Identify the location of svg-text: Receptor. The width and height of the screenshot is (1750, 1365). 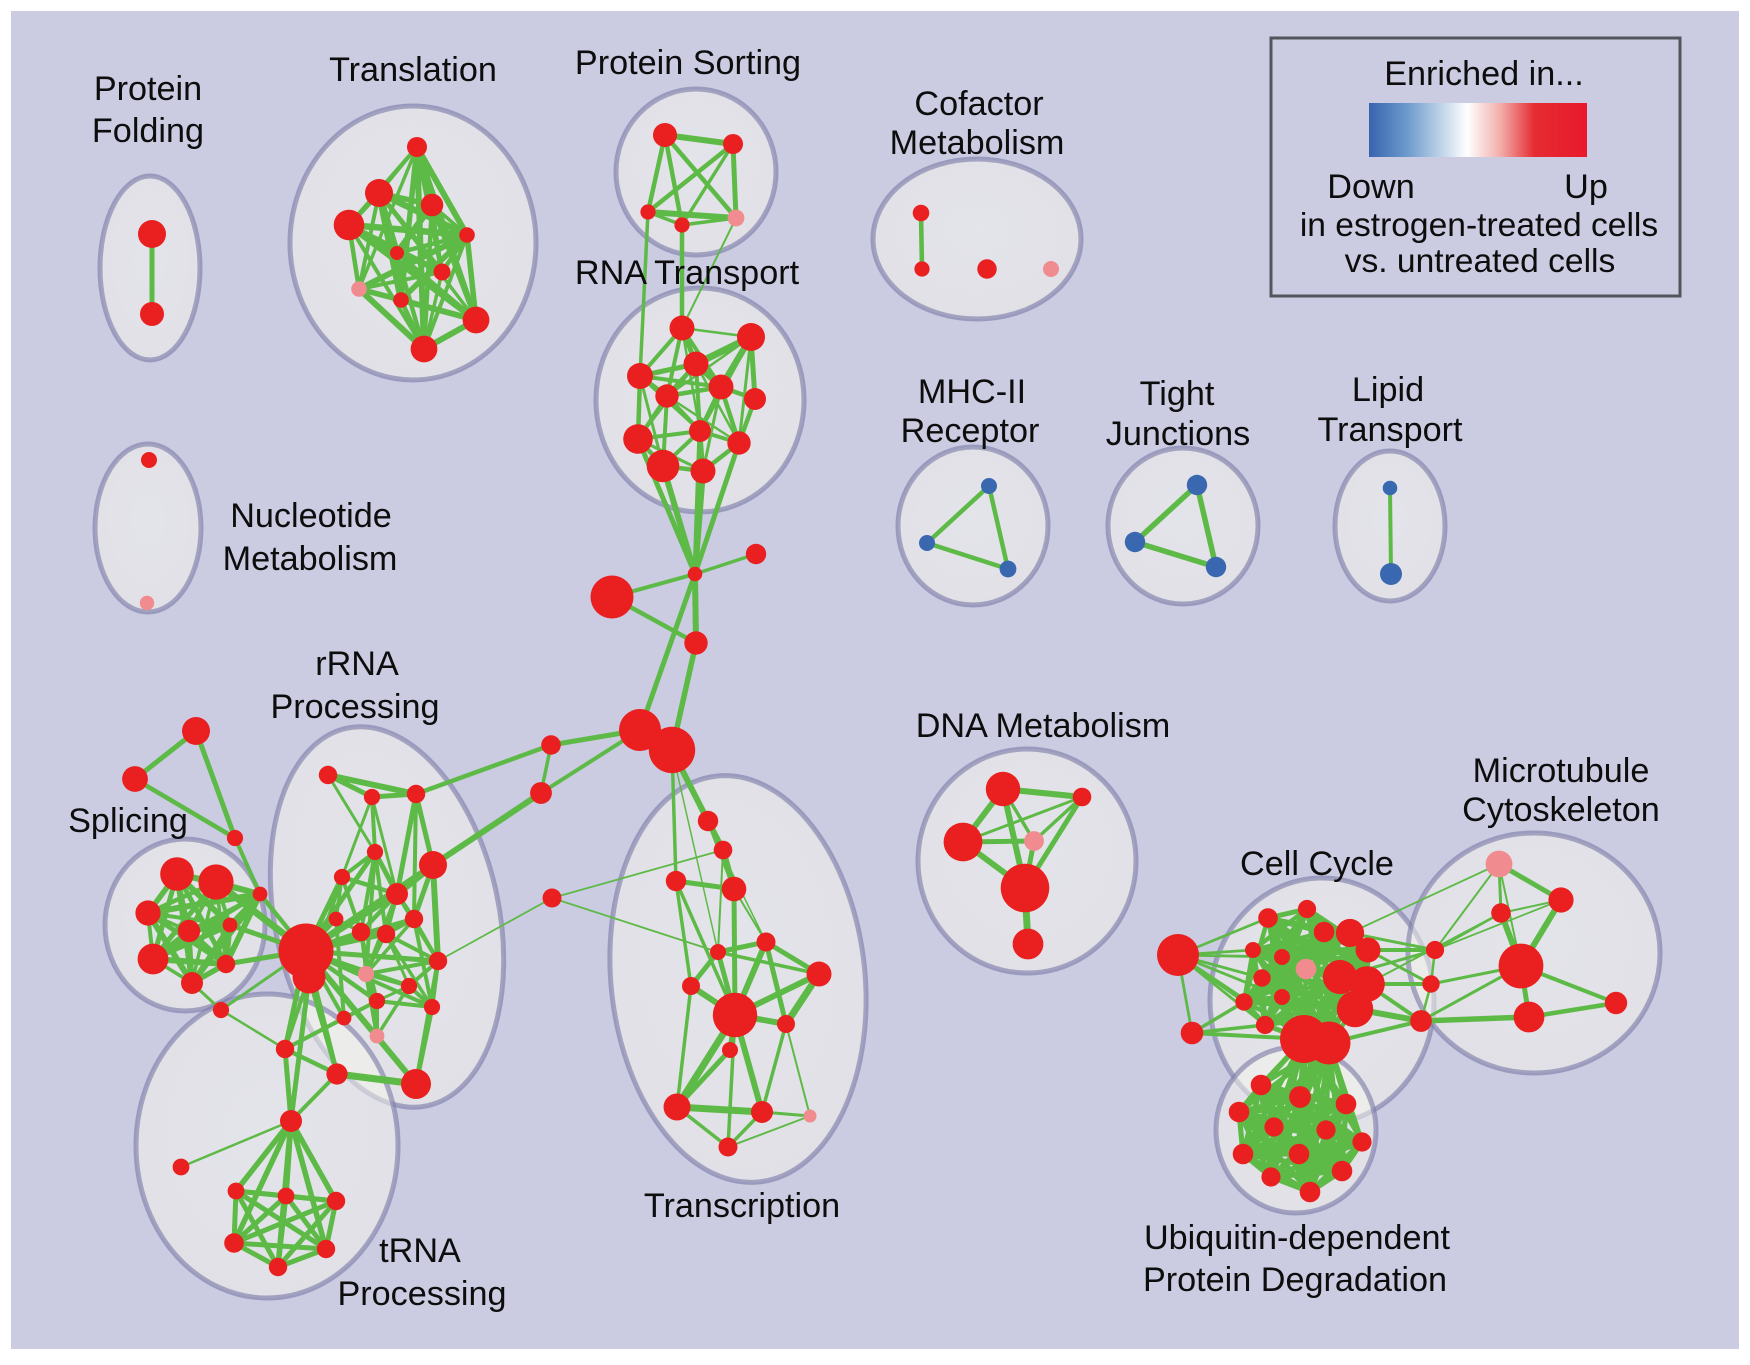
(970, 431).